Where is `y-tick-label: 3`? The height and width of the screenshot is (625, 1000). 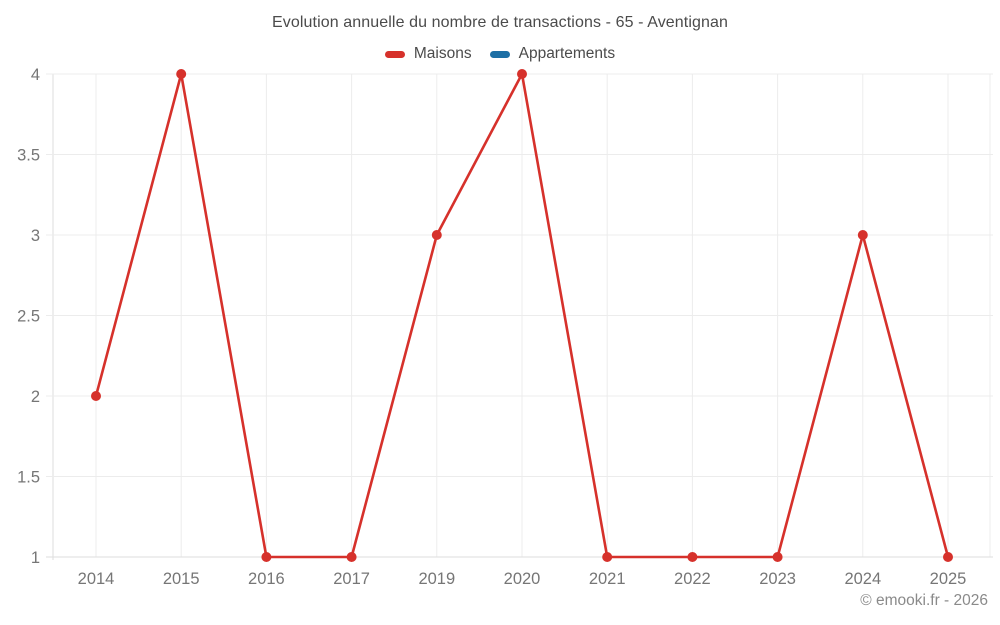 y-tick-label: 3 is located at coordinates (35, 236).